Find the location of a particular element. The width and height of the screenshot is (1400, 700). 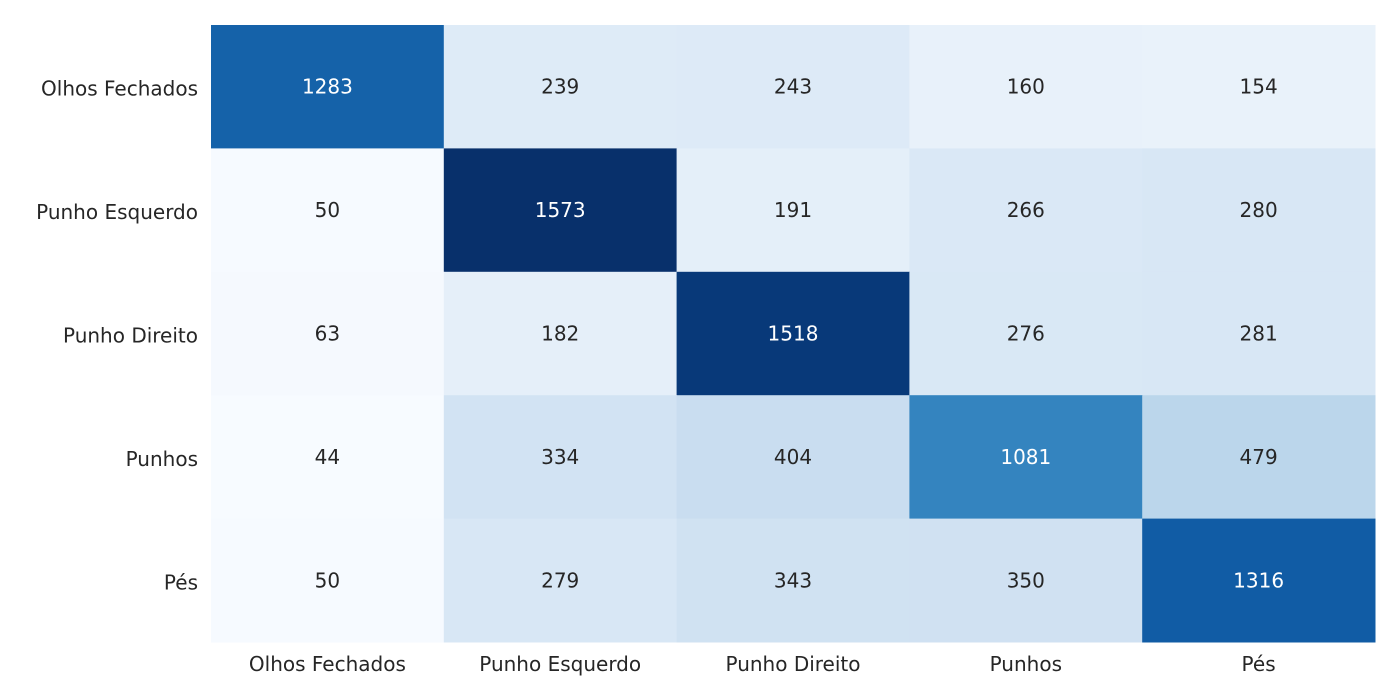

cell-value-label: 191 is located at coordinates (793, 210).